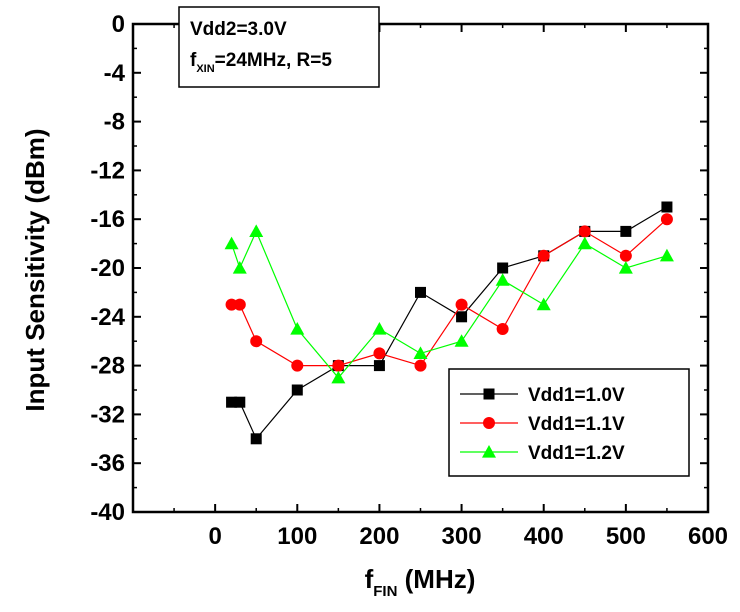  I want to click on x-tick-label: 300, so click(462, 536).